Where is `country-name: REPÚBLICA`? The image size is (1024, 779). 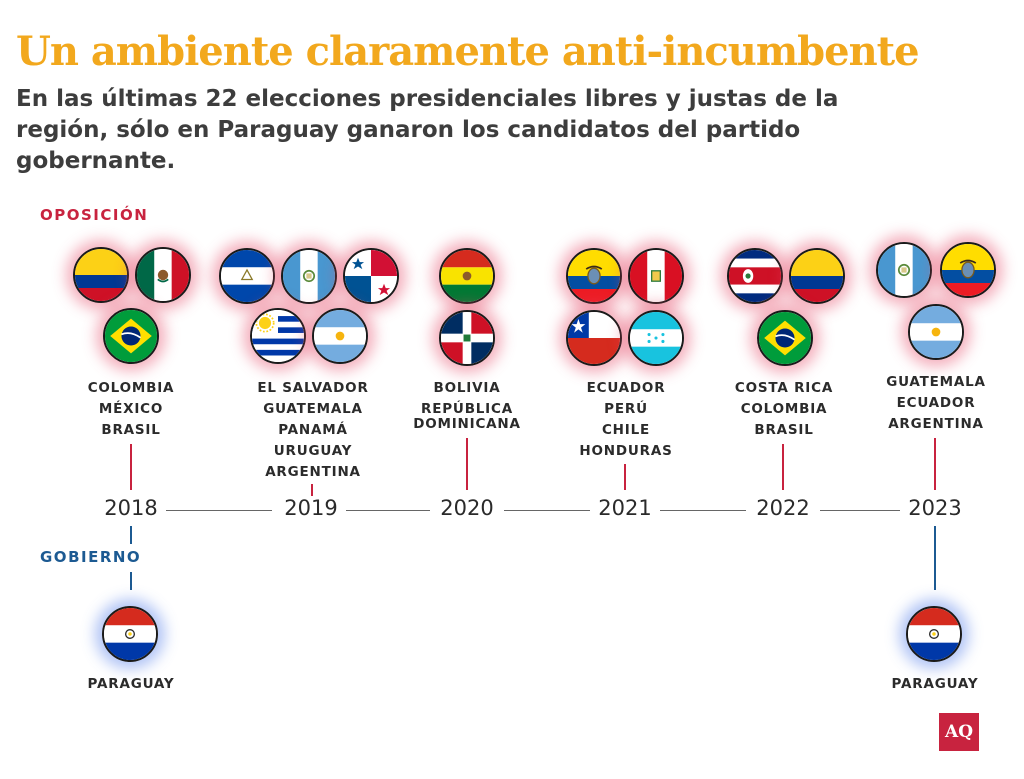 country-name: REPÚBLICA is located at coordinates (467, 409).